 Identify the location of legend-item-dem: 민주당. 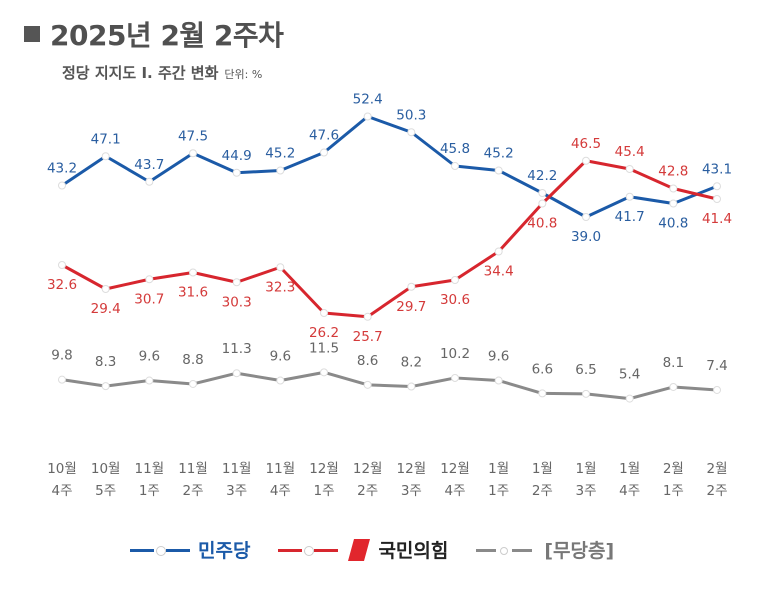
(190, 549).